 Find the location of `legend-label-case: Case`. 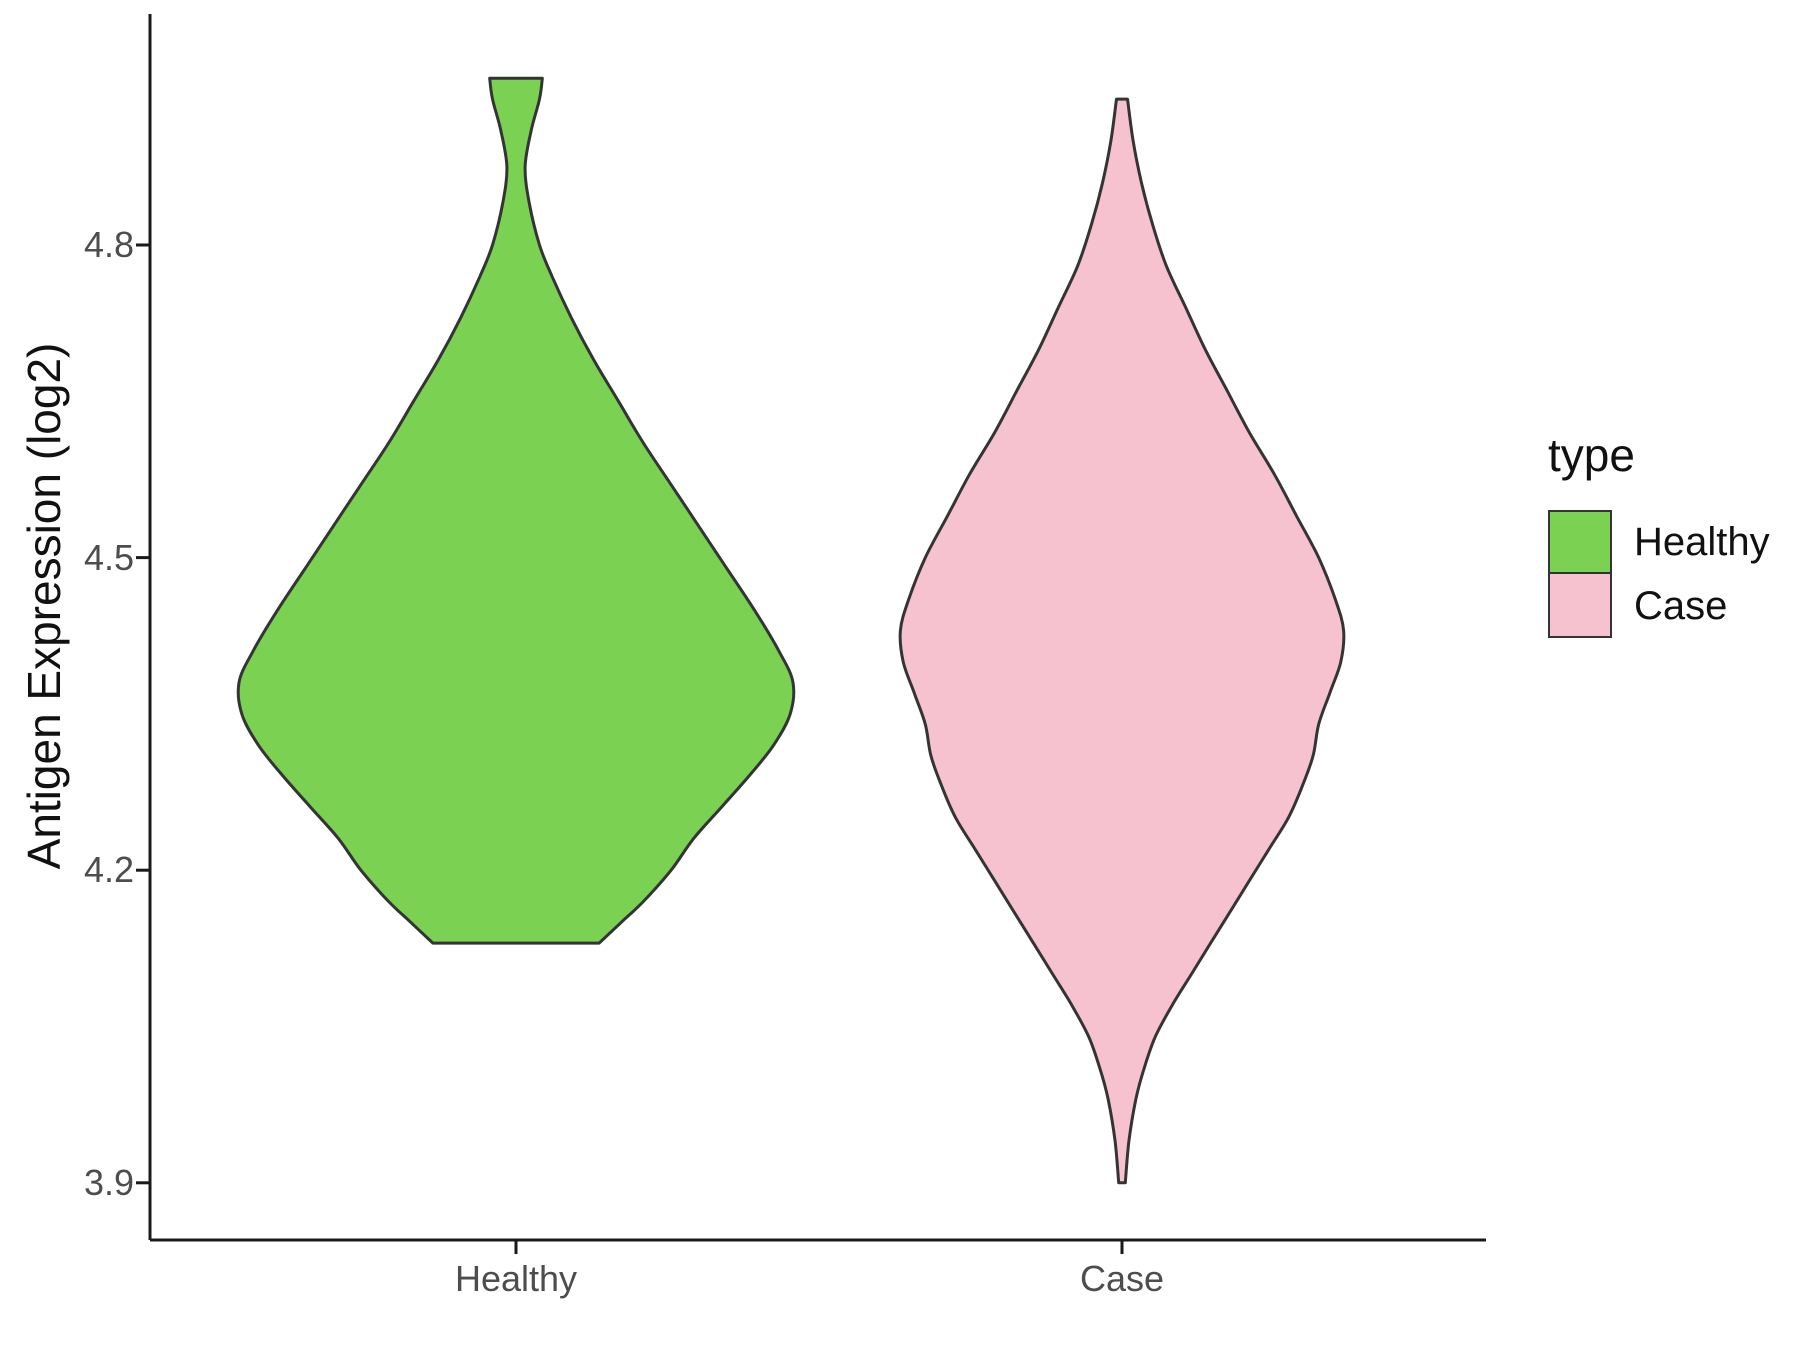

legend-label-case: Case is located at coordinates (1681, 606).